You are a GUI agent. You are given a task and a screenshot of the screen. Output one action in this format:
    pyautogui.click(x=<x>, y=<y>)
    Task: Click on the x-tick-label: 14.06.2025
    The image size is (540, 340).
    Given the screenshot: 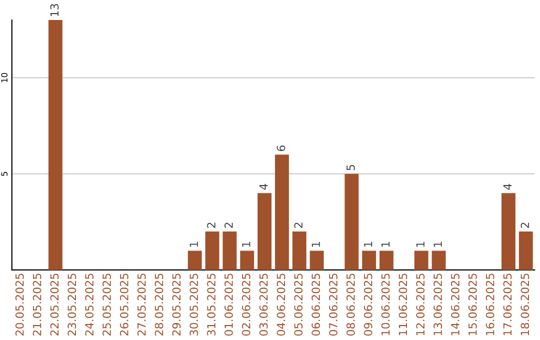 What is the action you would take?
    pyautogui.click(x=455, y=305)
    